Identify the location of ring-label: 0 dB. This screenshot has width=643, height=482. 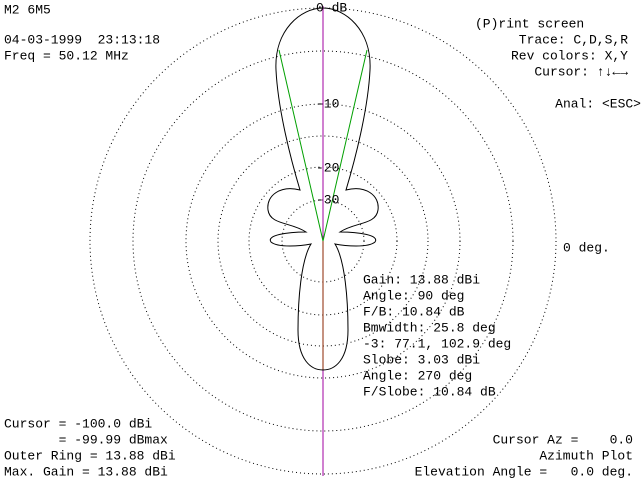
(331, 7).